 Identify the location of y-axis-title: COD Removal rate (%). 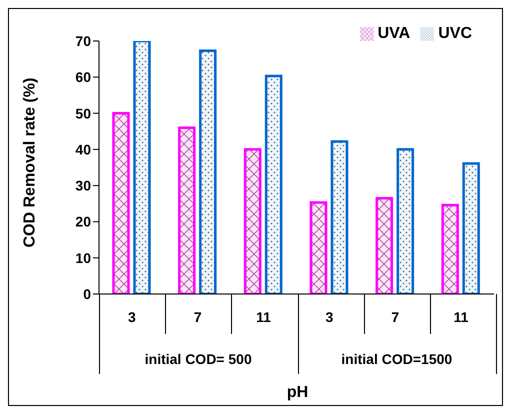
(30, 163).